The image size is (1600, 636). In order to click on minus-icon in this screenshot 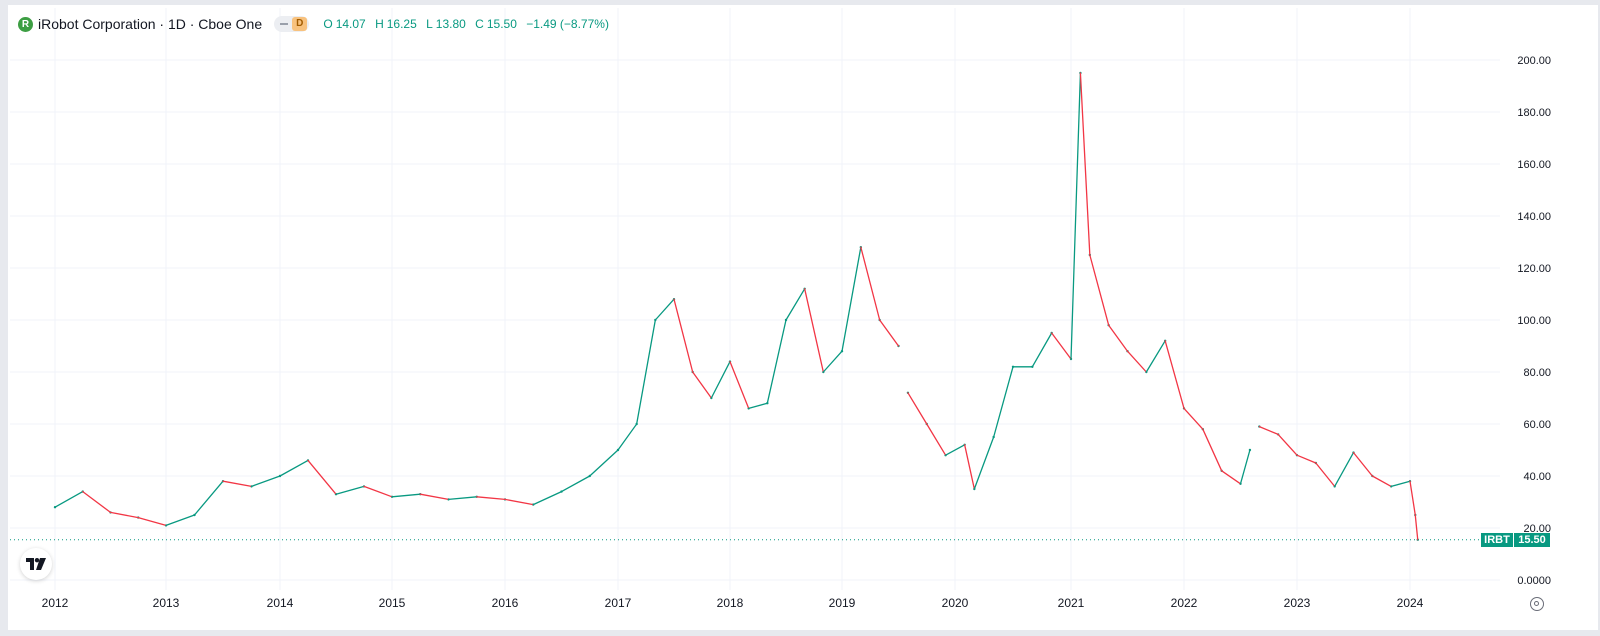, I will do `click(284, 24)`.